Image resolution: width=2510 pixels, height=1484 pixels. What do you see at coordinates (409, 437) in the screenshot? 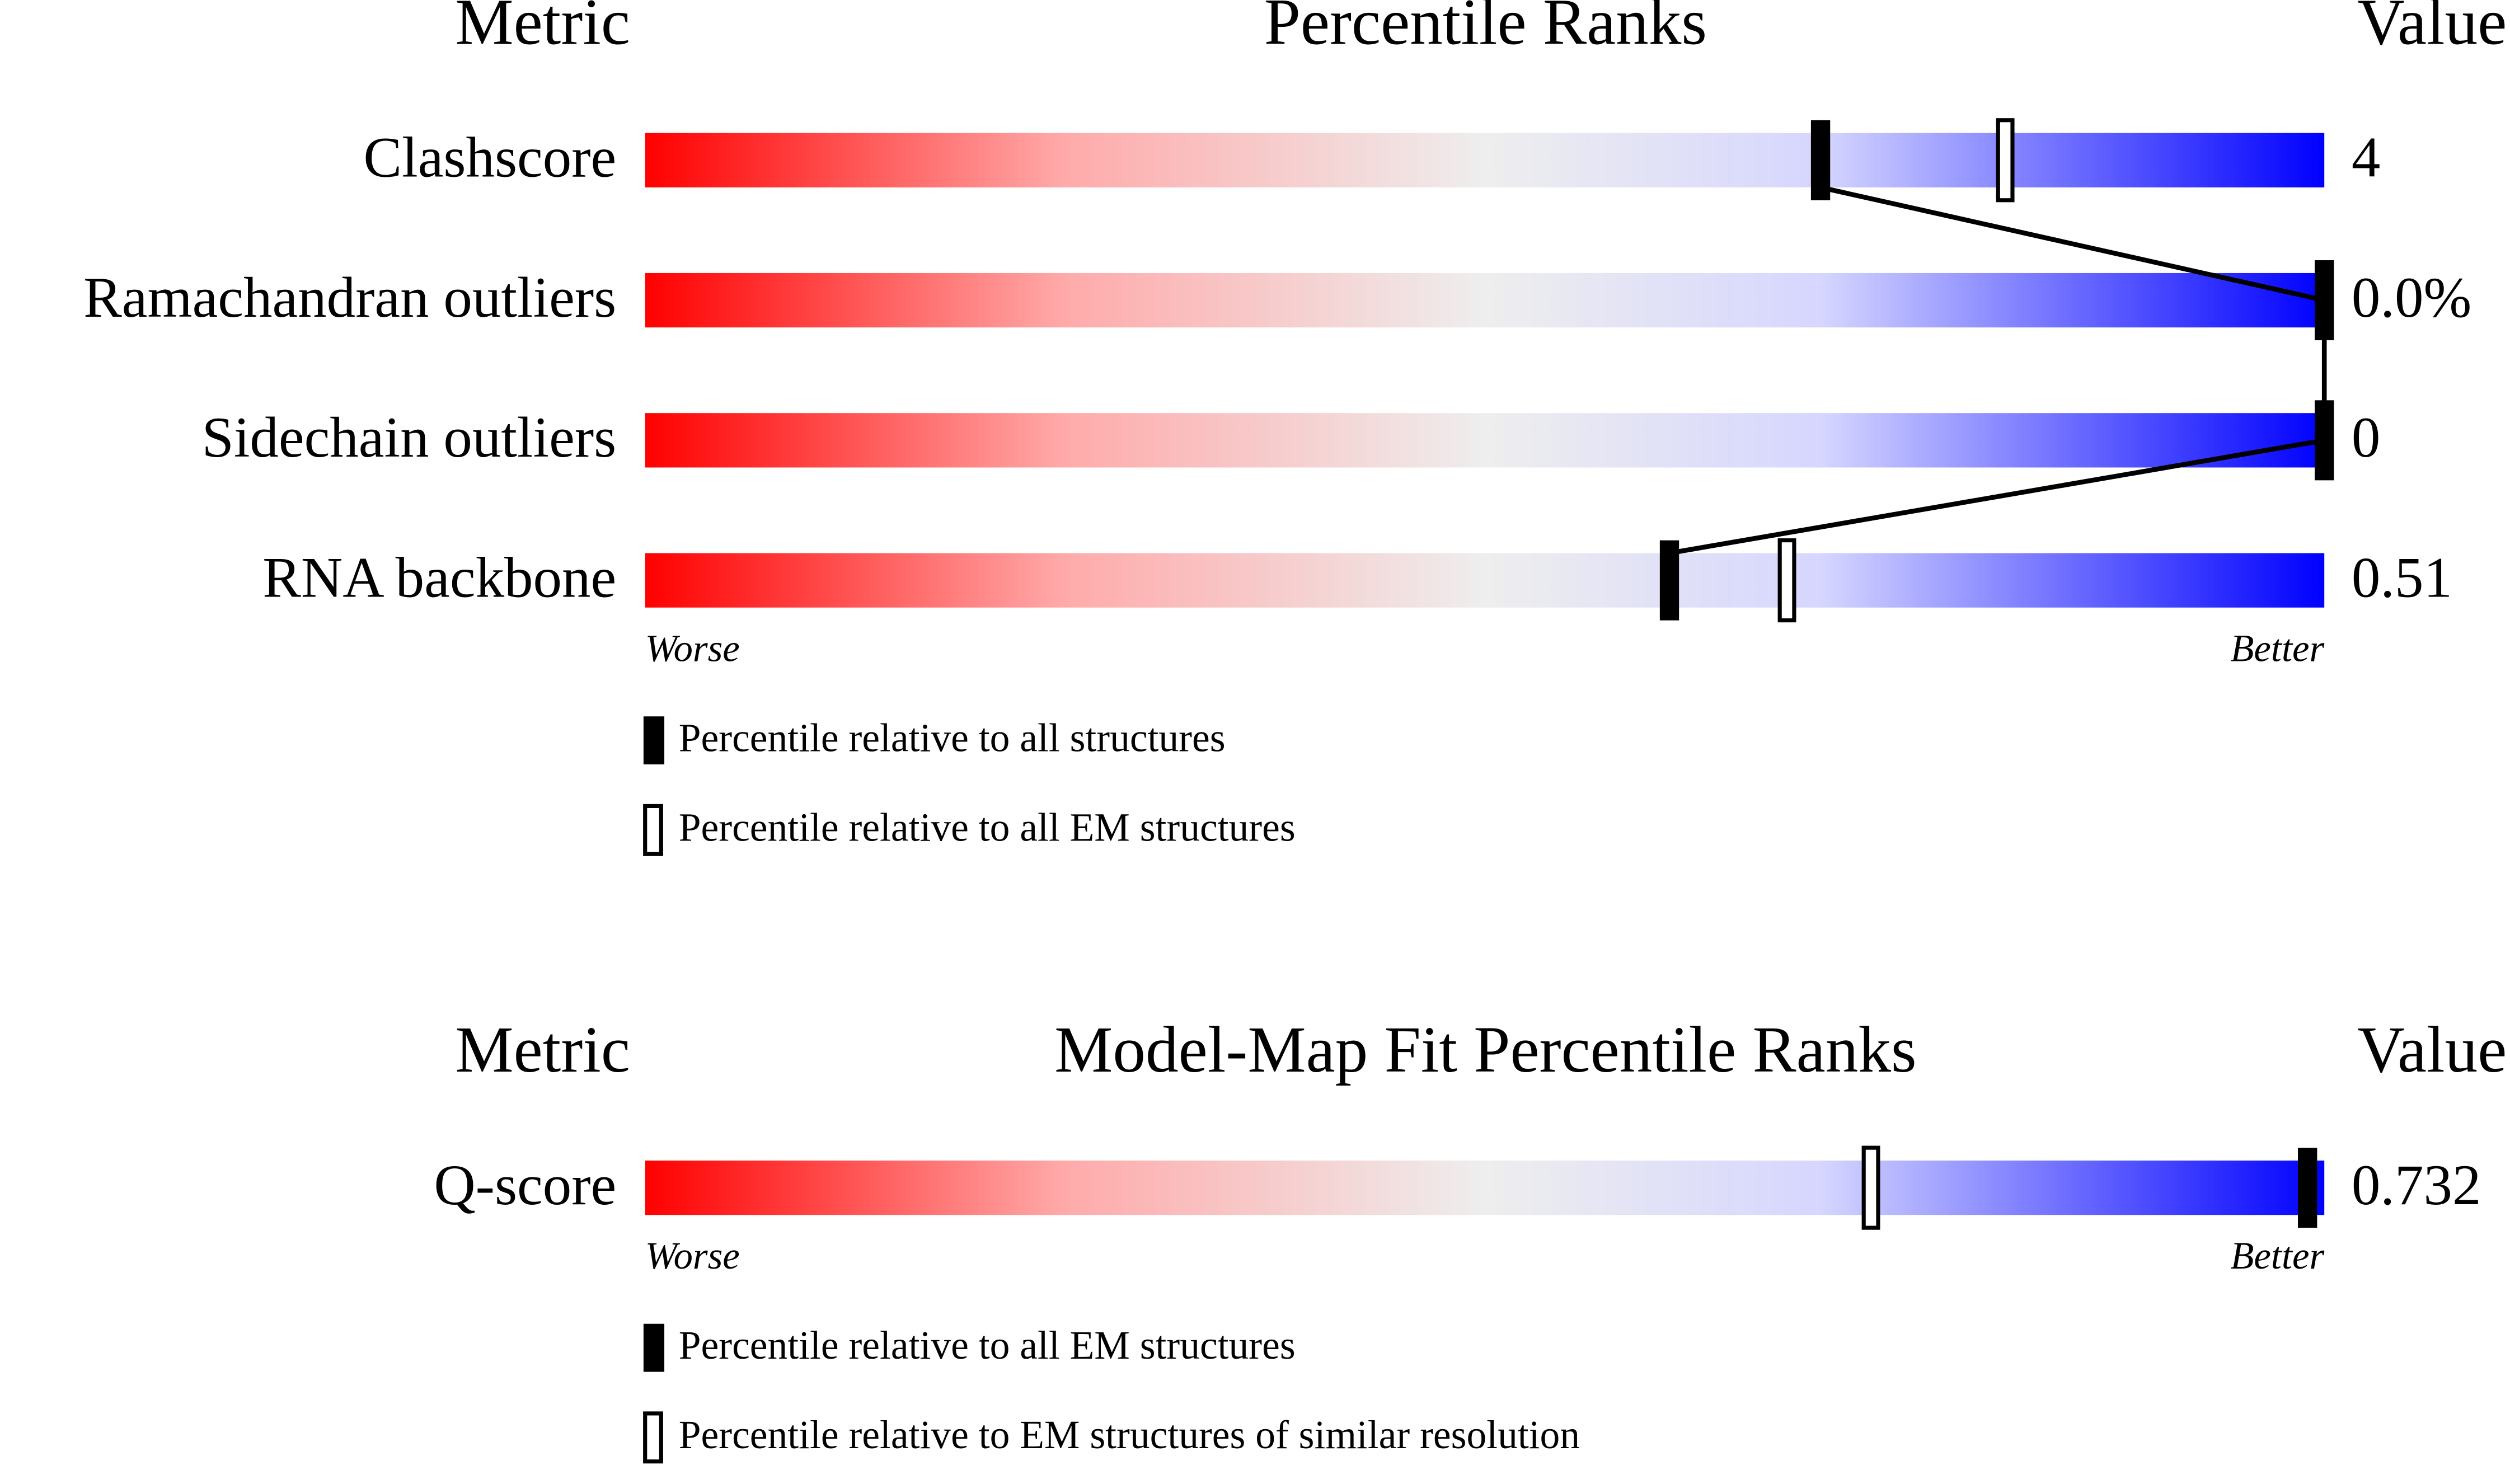
I see `metric-label: Sidechain outliers` at bounding box center [409, 437].